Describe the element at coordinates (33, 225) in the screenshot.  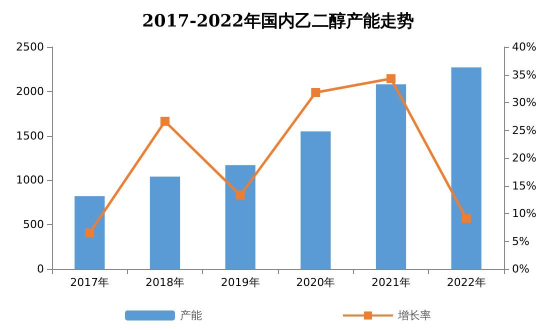
I see `y-tick-label: 500` at that location.